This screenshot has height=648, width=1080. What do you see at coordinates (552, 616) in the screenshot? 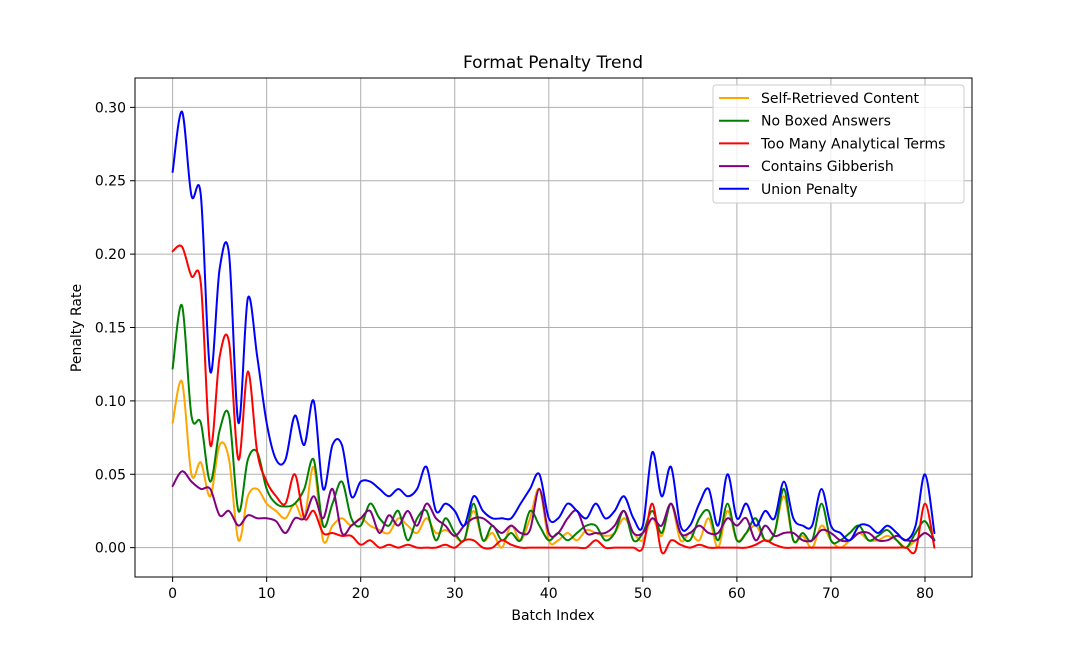
I see `x-axis-label: Batch Index` at bounding box center [552, 616].